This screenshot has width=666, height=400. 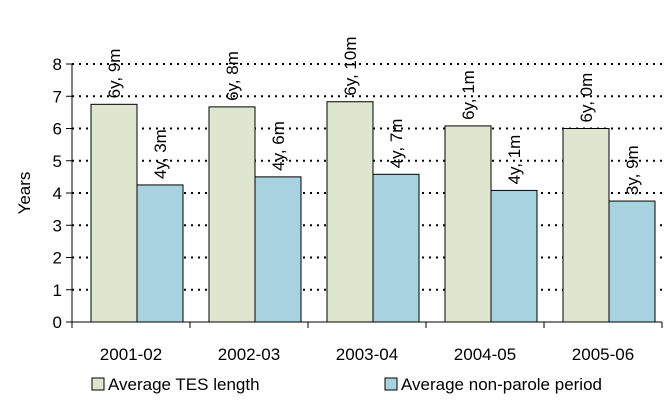 What do you see at coordinates (249, 354) in the screenshot?
I see `x-category-label: 2002-03` at bounding box center [249, 354].